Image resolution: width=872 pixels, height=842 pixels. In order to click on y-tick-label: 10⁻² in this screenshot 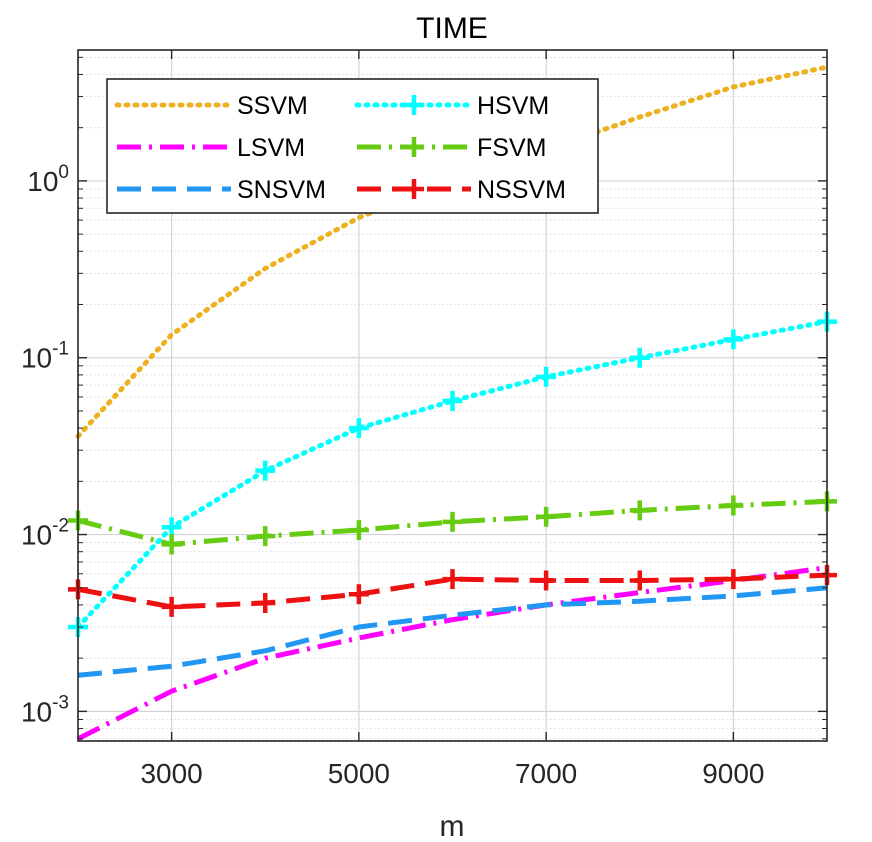, I will do `click(45, 533)`.